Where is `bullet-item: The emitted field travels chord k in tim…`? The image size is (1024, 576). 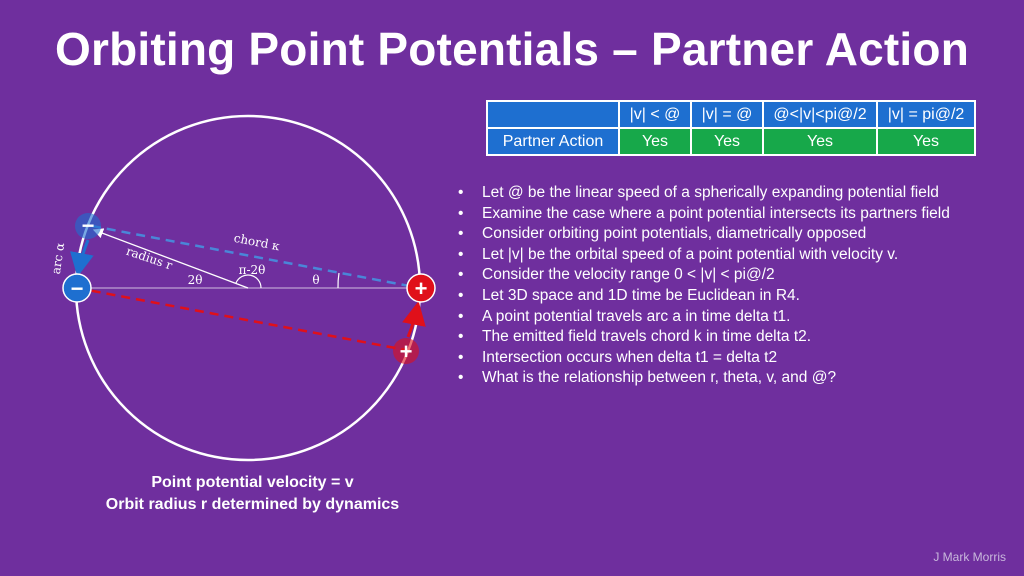
bullet-item: The emitted field travels chord k in tim… is located at coordinates (738, 337).